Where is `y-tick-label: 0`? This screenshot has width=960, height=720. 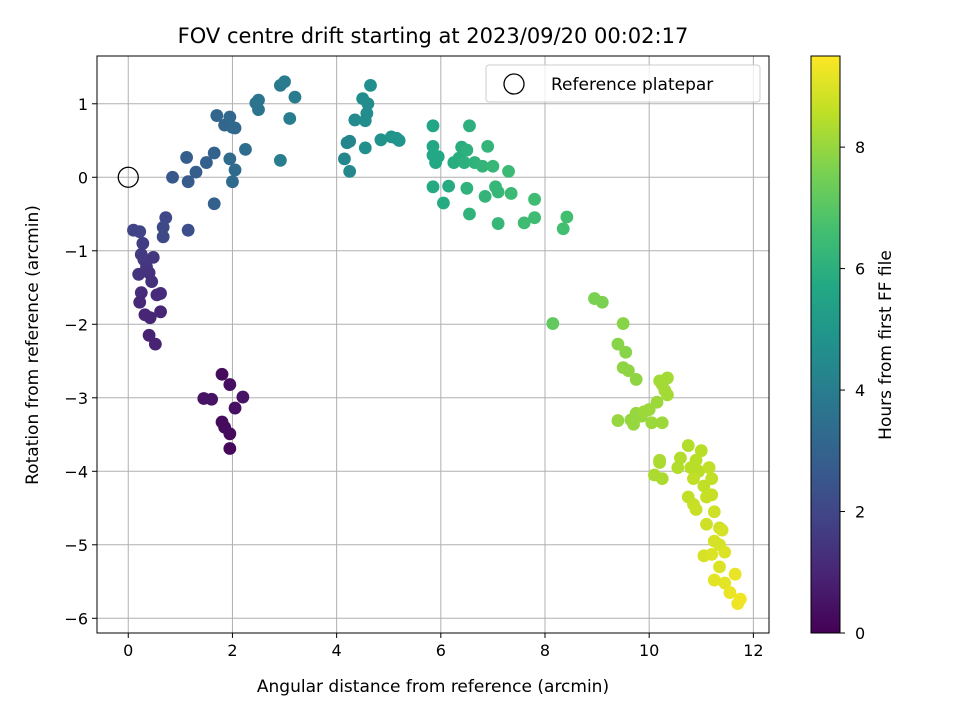 y-tick-label: 0 is located at coordinates (83, 177).